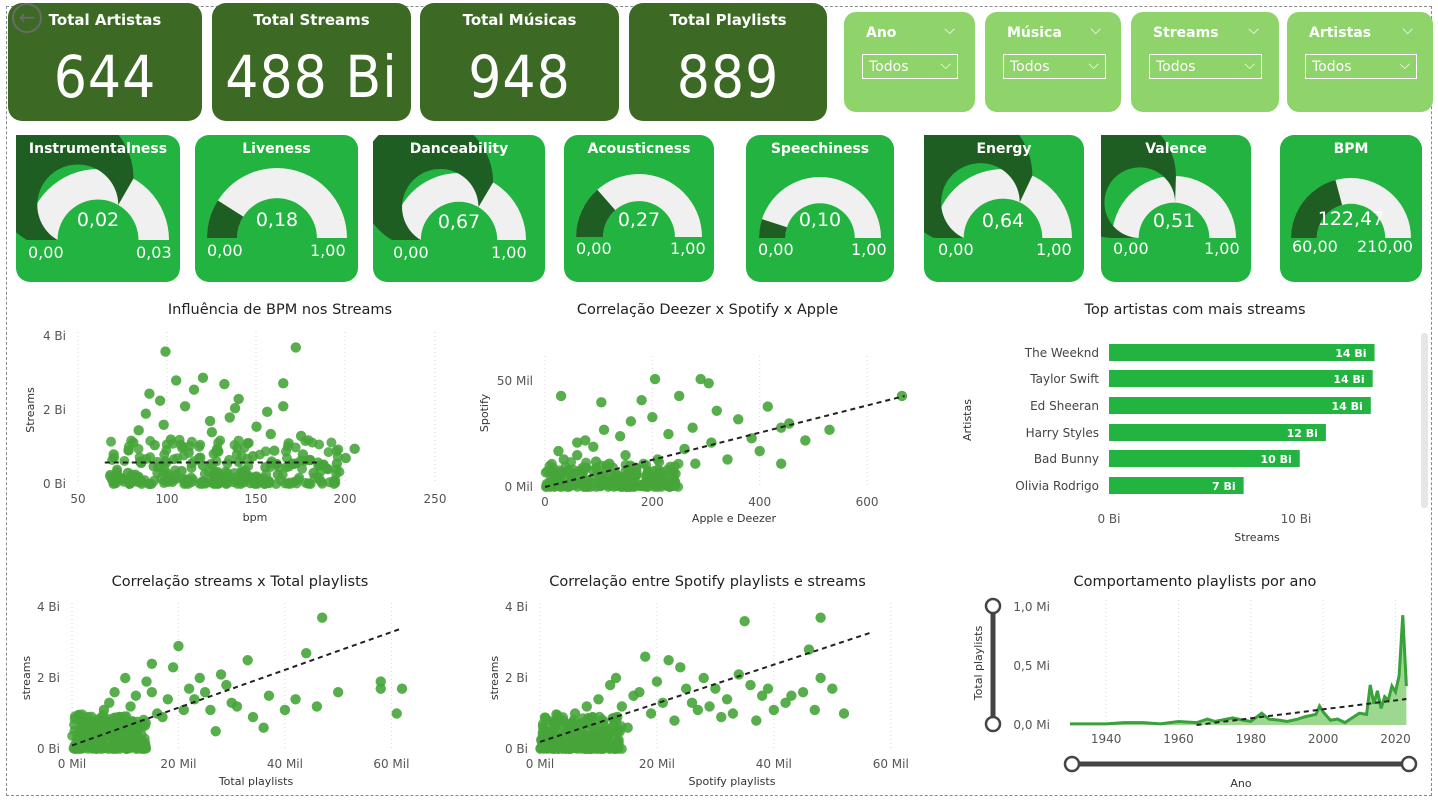 Image resolution: width=1438 pixels, height=800 pixels. What do you see at coordinates (1195, 582) in the screenshot?
I see `chart-title-ppy: Comportamento playlists por ano` at bounding box center [1195, 582].